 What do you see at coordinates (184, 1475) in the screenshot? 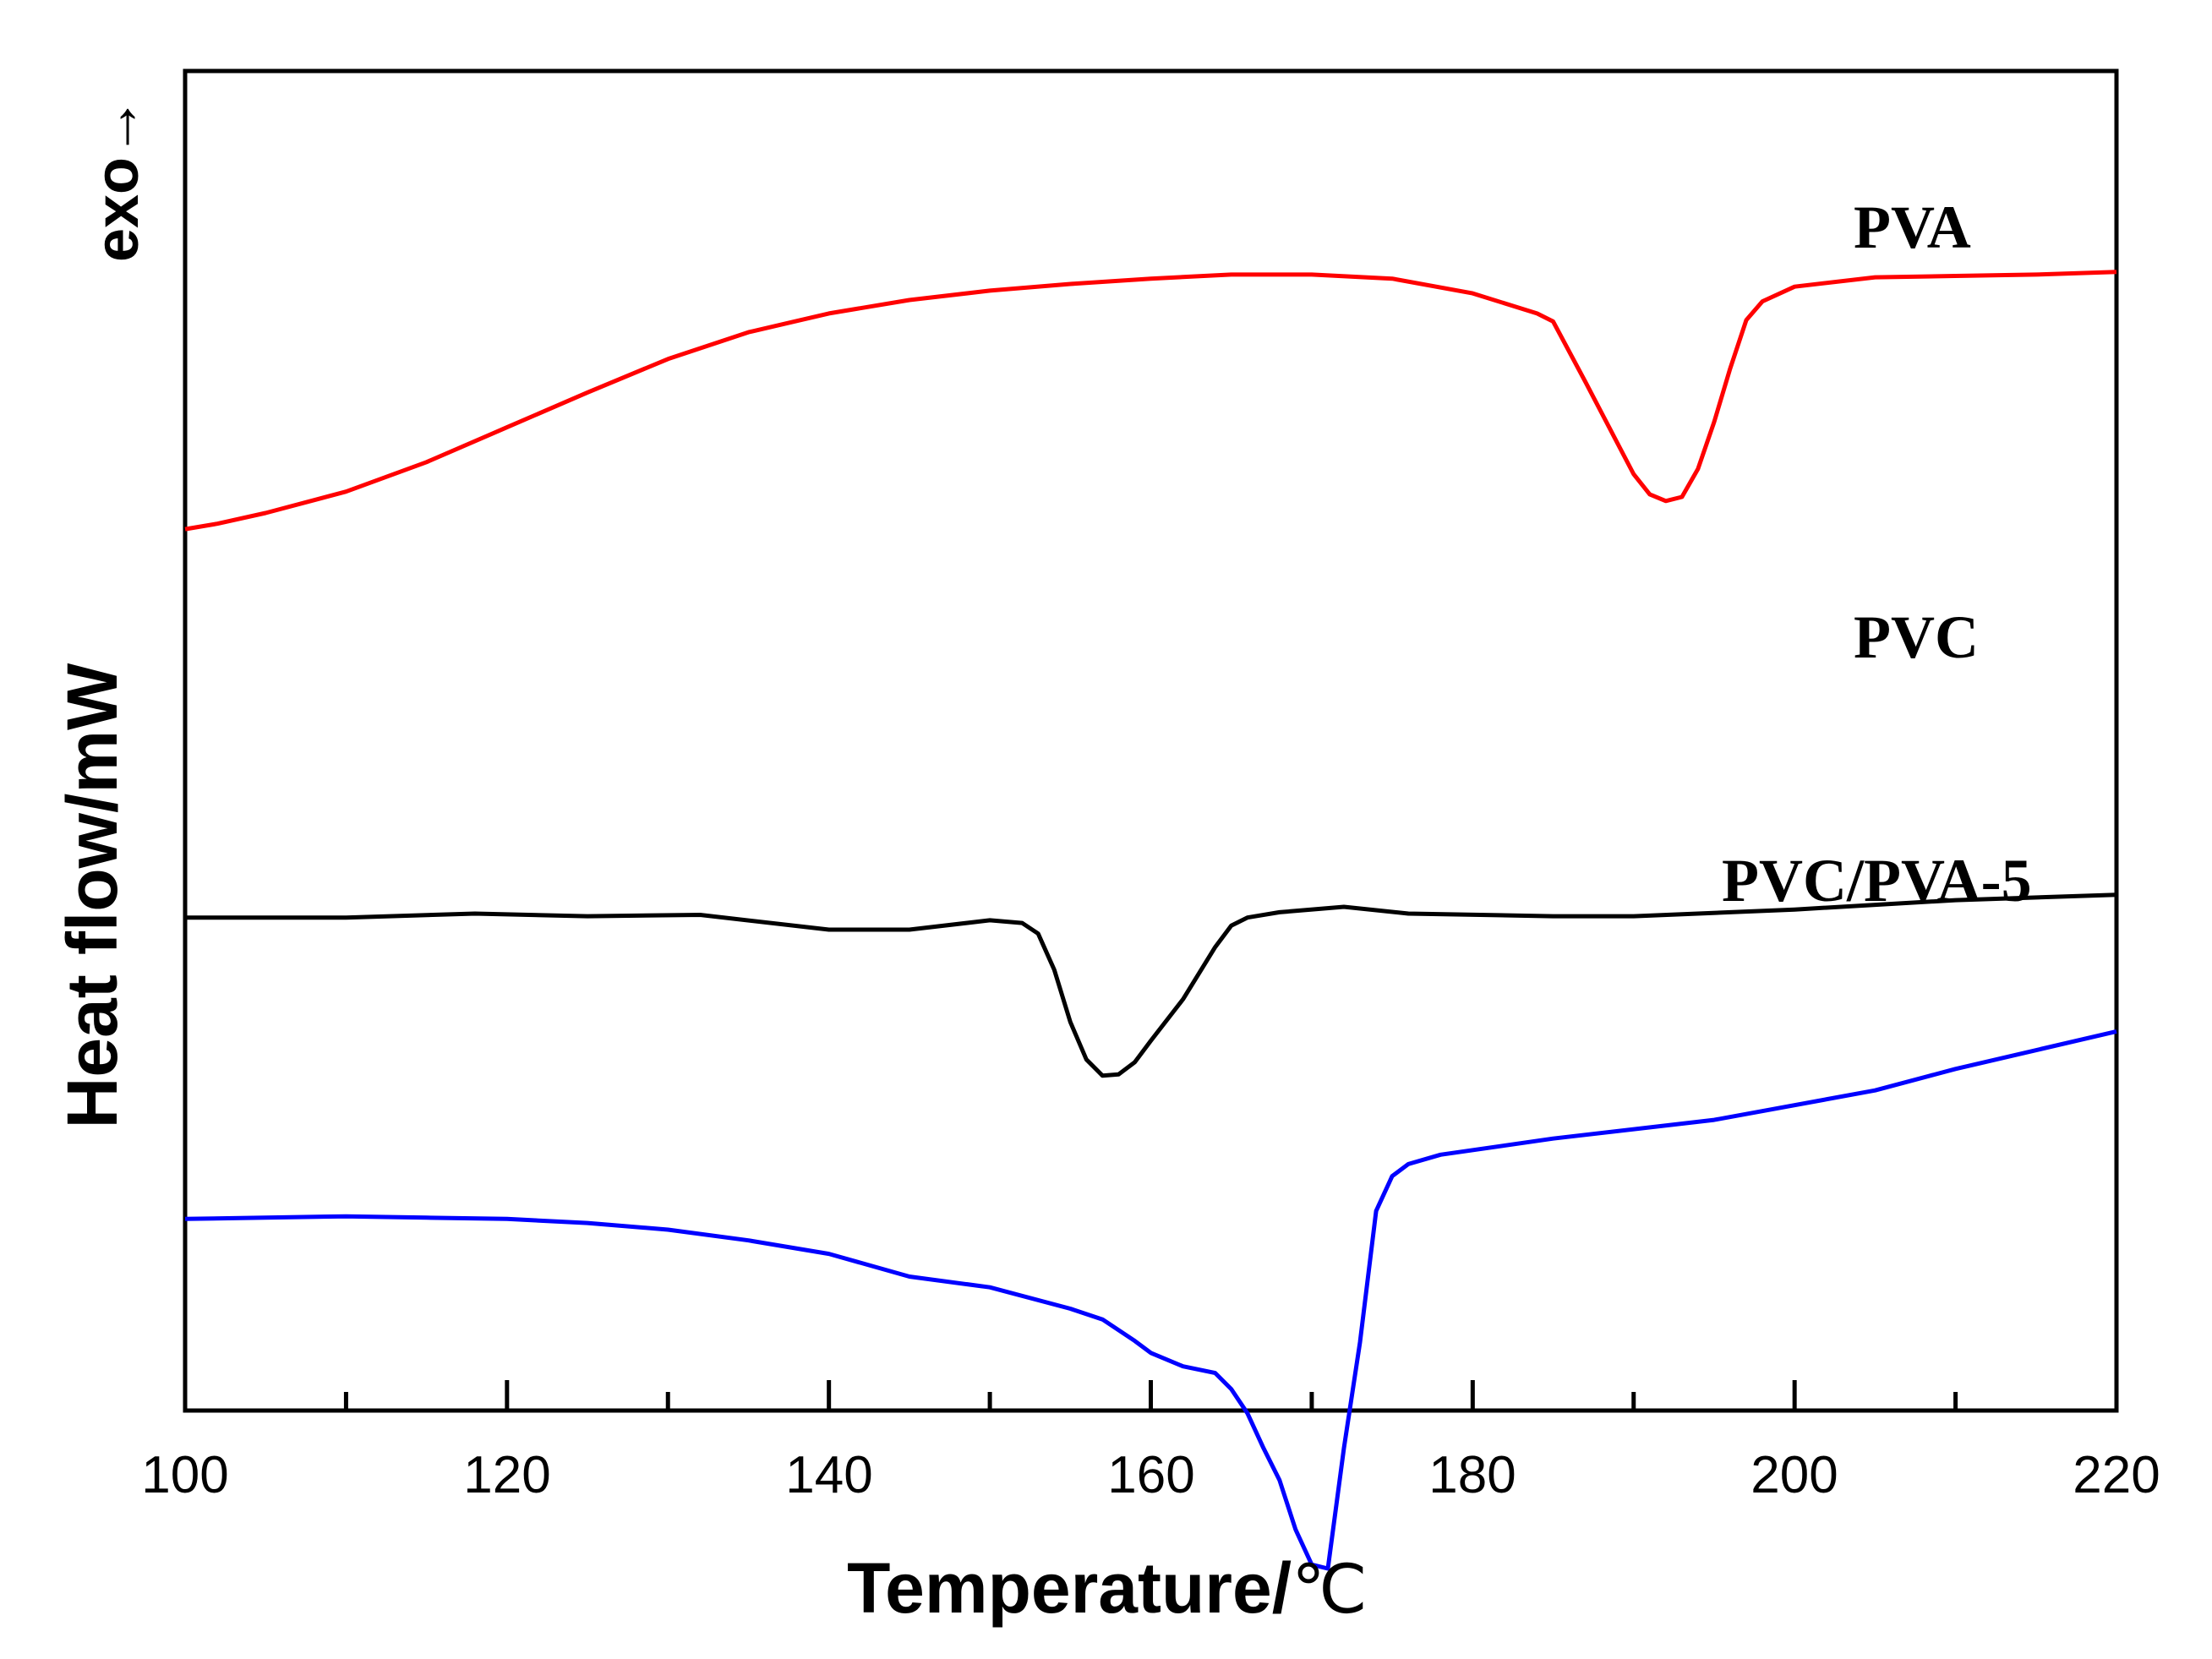
I see `x-tick-label: 100` at bounding box center [184, 1475].